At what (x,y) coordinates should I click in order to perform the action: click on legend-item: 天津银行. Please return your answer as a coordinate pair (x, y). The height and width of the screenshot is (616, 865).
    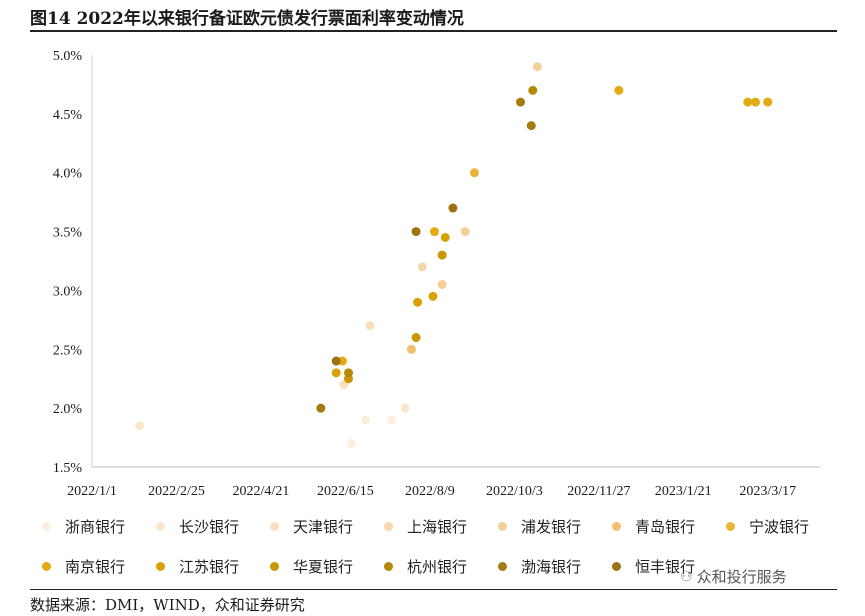
    Looking at the image, I should click on (327, 526).